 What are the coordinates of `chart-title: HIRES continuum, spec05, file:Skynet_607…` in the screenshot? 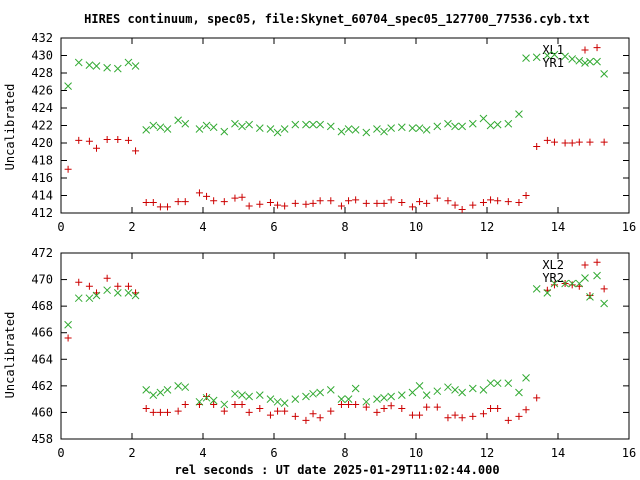 It's located at (337, 19).